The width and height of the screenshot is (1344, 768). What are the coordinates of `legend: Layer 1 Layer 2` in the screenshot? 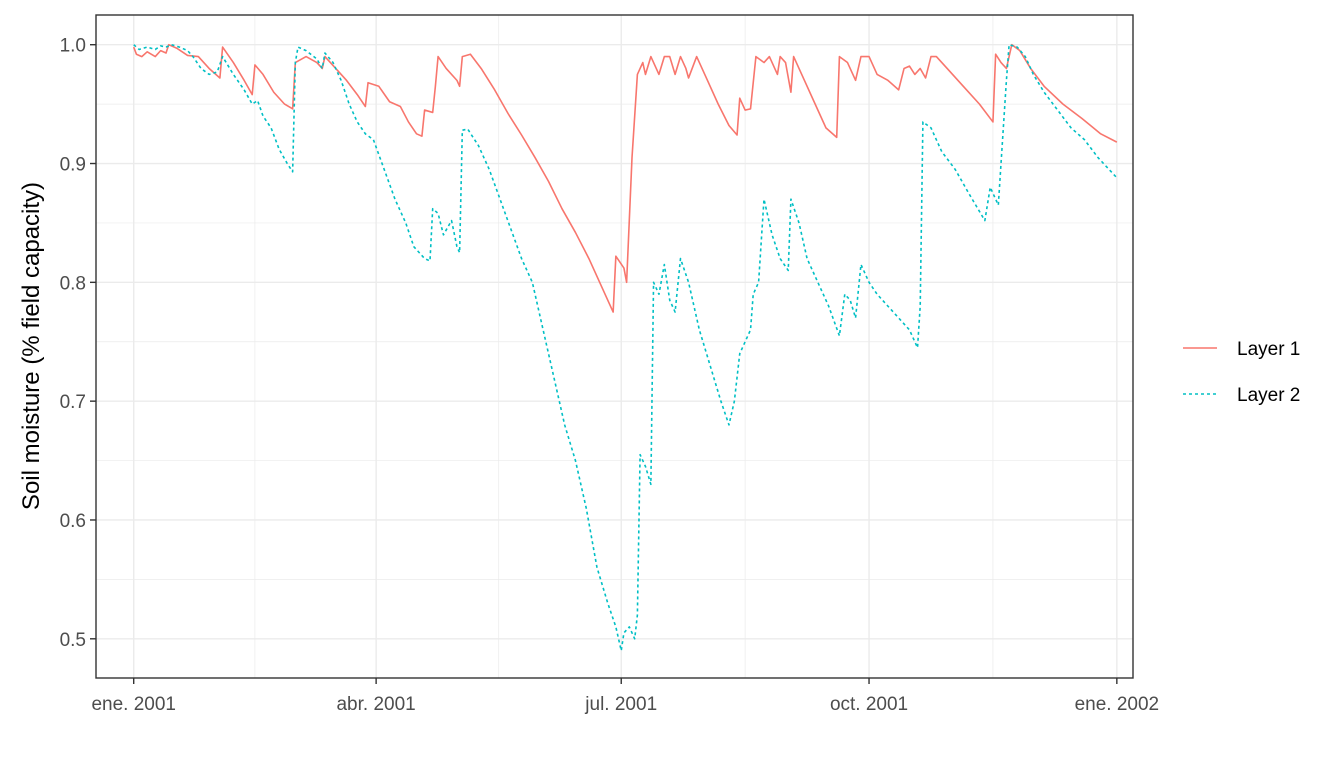 It's located at (1241, 372).